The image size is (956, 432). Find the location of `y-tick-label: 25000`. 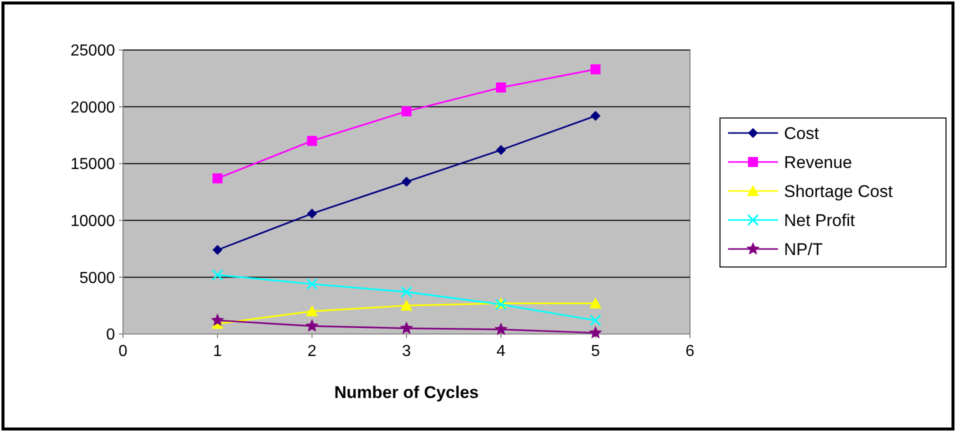

y-tick-label: 25000 is located at coordinates (93, 51).